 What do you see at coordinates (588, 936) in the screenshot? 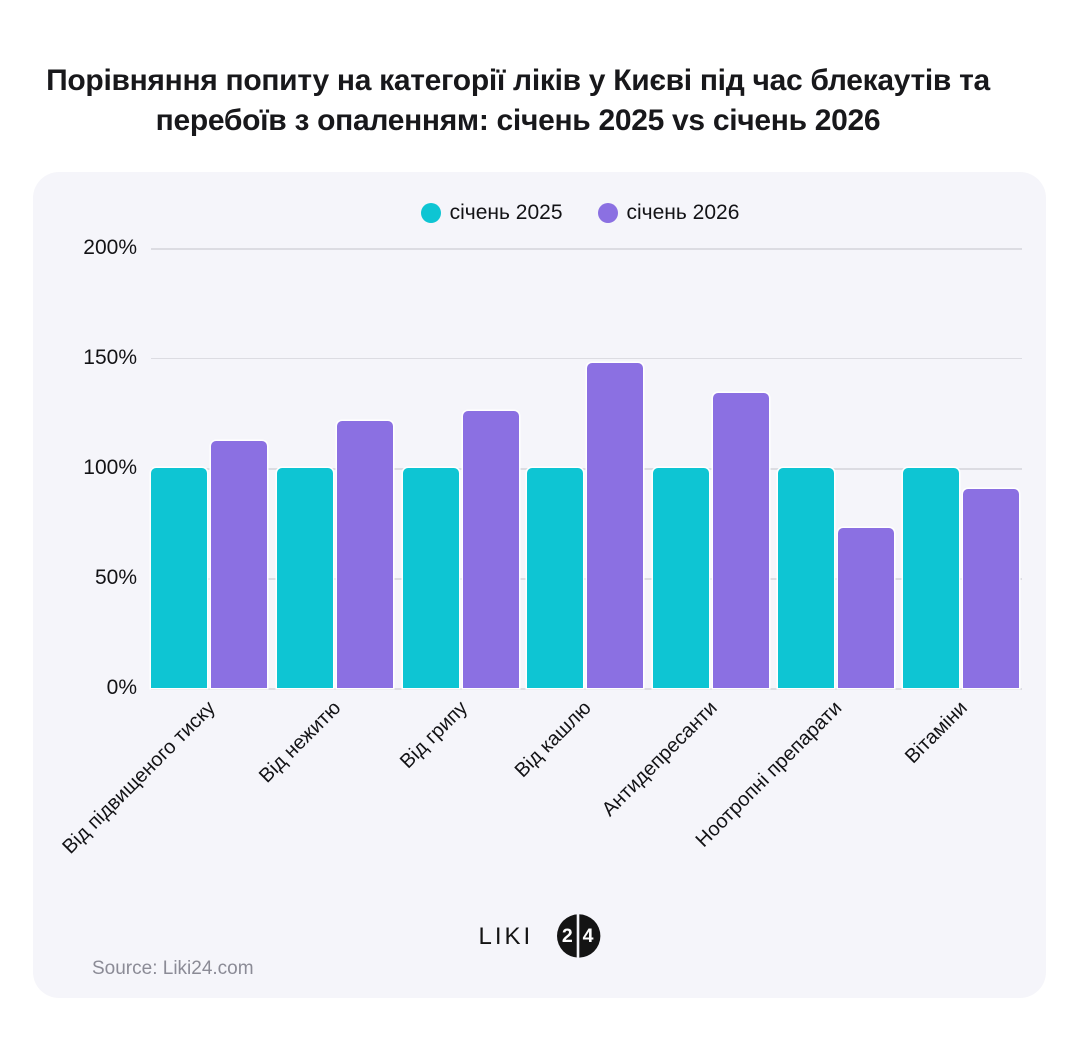
I see `svg-text: 4` at bounding box center [588, 936].